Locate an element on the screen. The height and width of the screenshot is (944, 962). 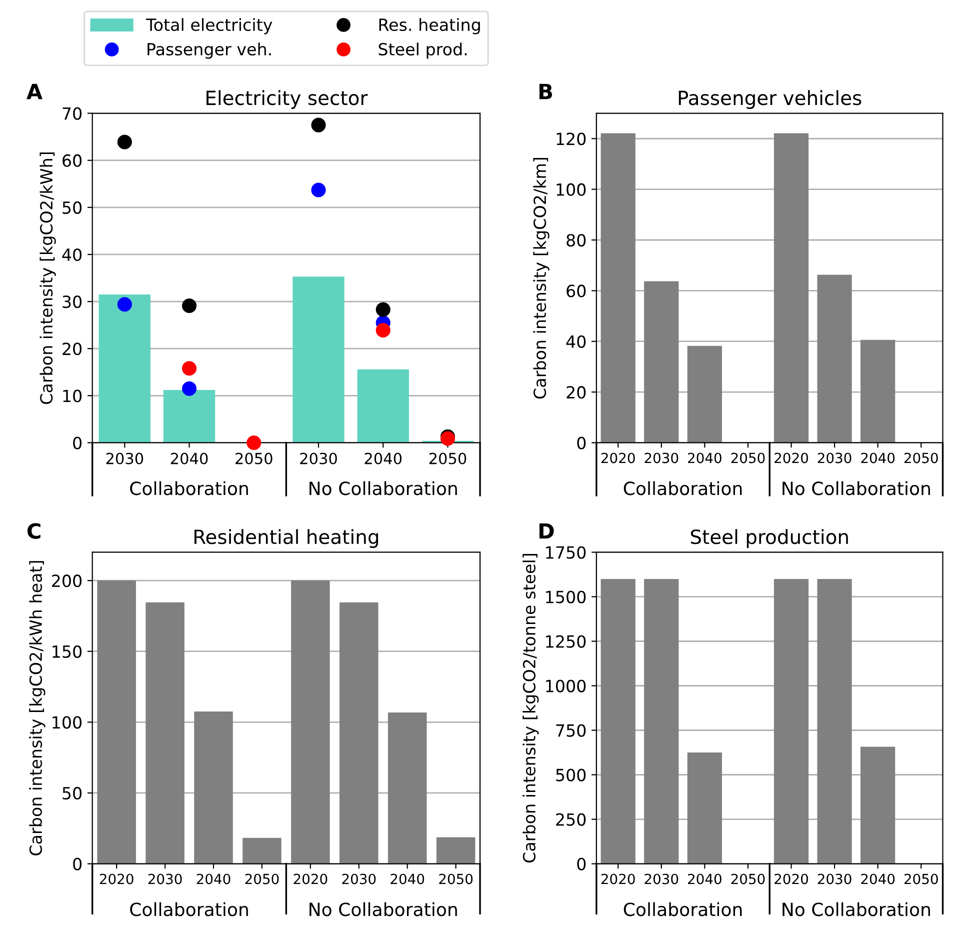
legend-label: Passenger veh. is located at coordinates (209, 50).